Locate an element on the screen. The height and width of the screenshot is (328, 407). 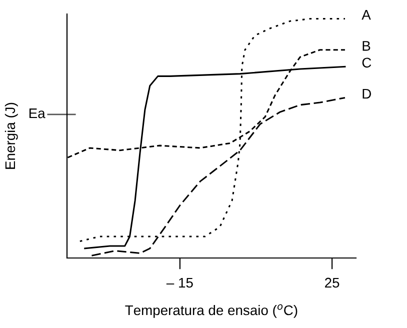
y-axis-title: Energia (J) is located at coordinates (11, 135).